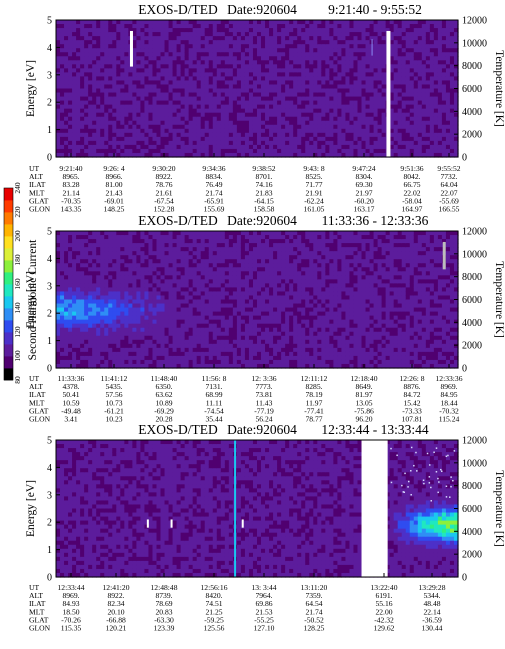 The width and height of the screenshot is (505, 649). Describe the element at coordinates (431, 603) in the screenshot. I see `orbit-cell: 48.48` at that location.